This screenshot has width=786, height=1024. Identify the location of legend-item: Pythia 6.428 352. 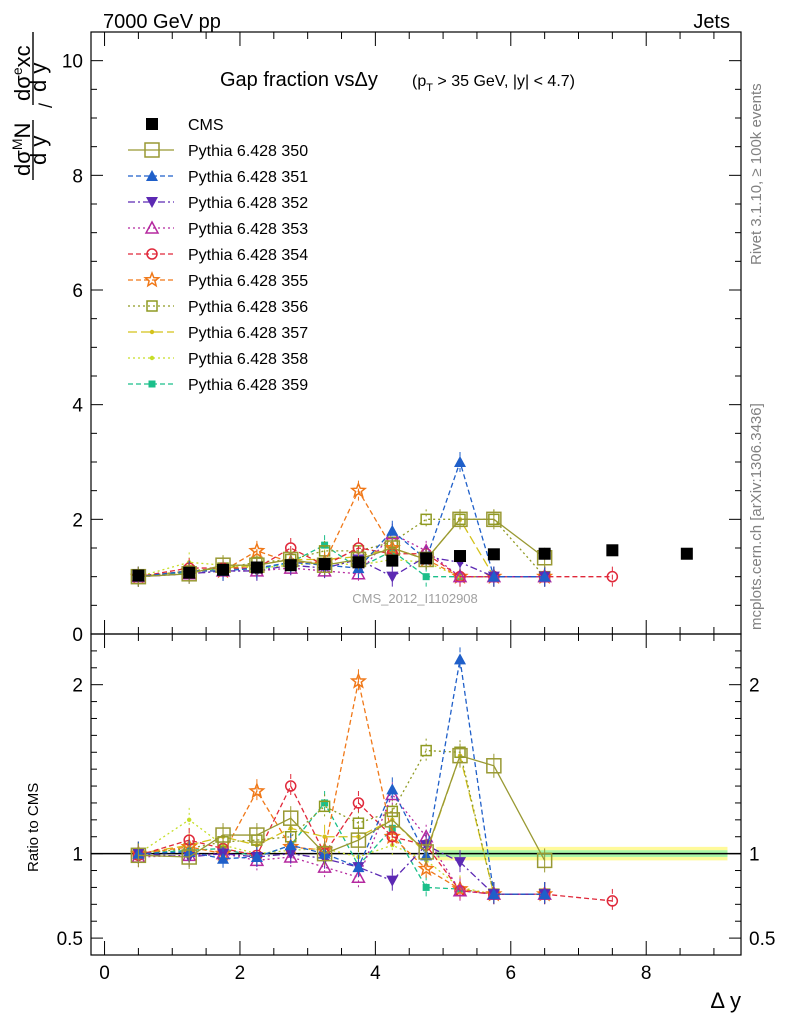
(218, 203).